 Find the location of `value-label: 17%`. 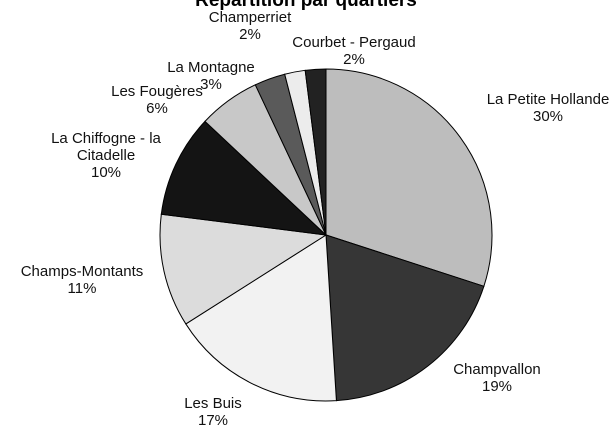

value-label: 17% is located at coordinates (213, 418).